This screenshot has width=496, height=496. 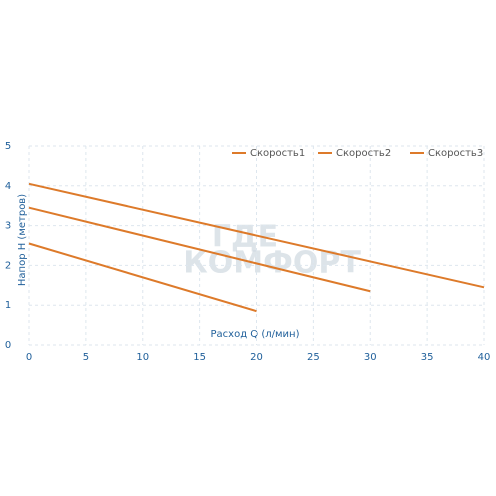 What do you see at coordinates (313, 357) in the screenshot?
I see `x-tick-label: 25` at bounding box center [313, 357].